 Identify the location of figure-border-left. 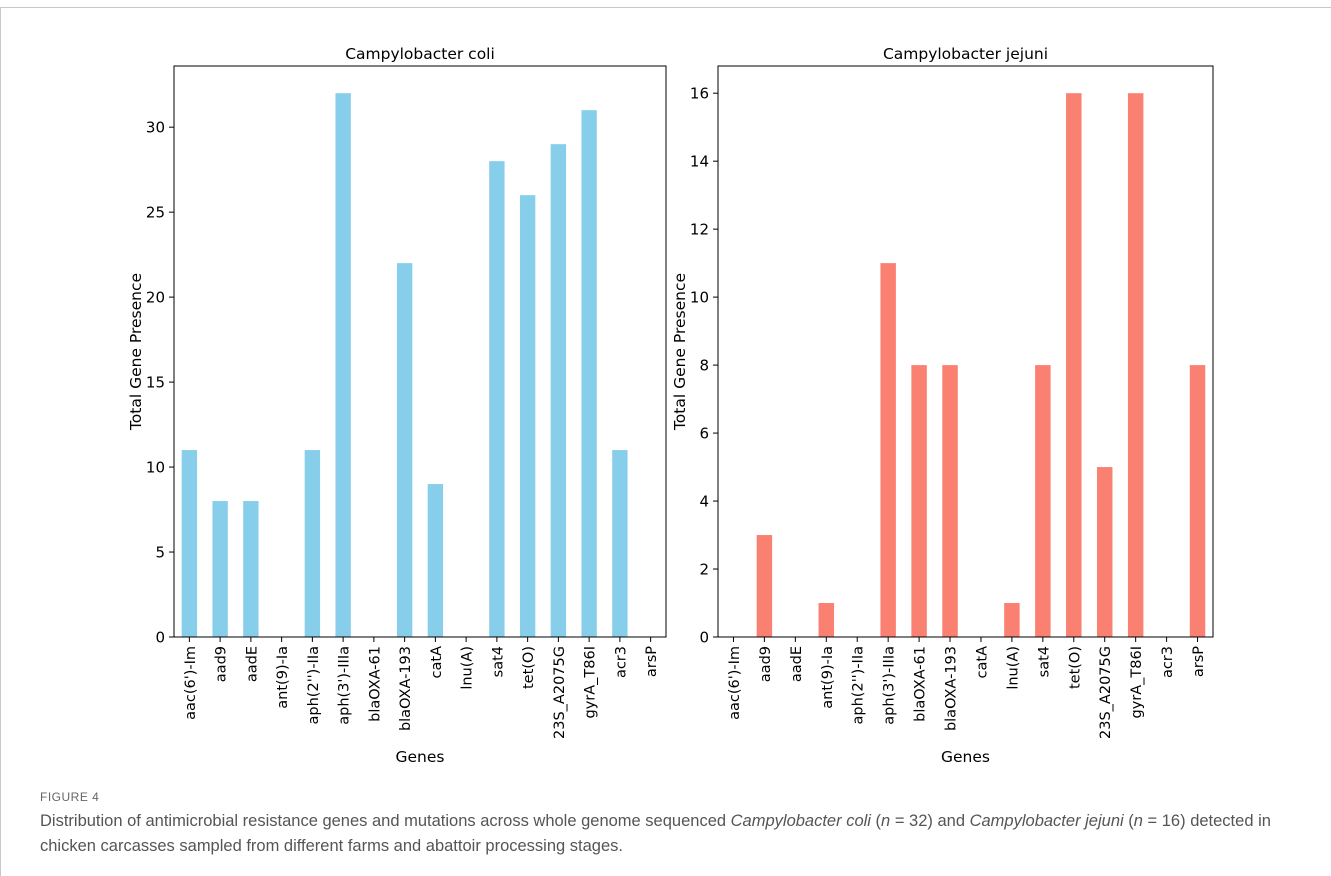
(0, 441).